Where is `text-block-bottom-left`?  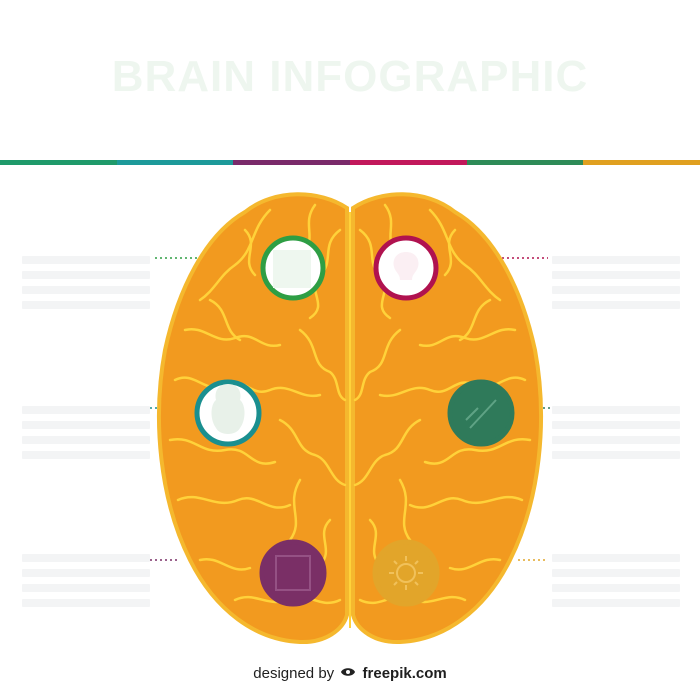 text-block-bottom-left is located at coordinates (86, 581).